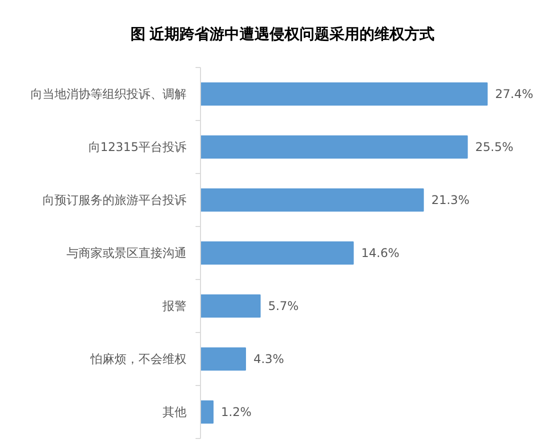 This screenshot has width=554, height=442. Describe the element at coordinates (283, 306) in the screenshot. I see `data-label: 5.7%` at that location.